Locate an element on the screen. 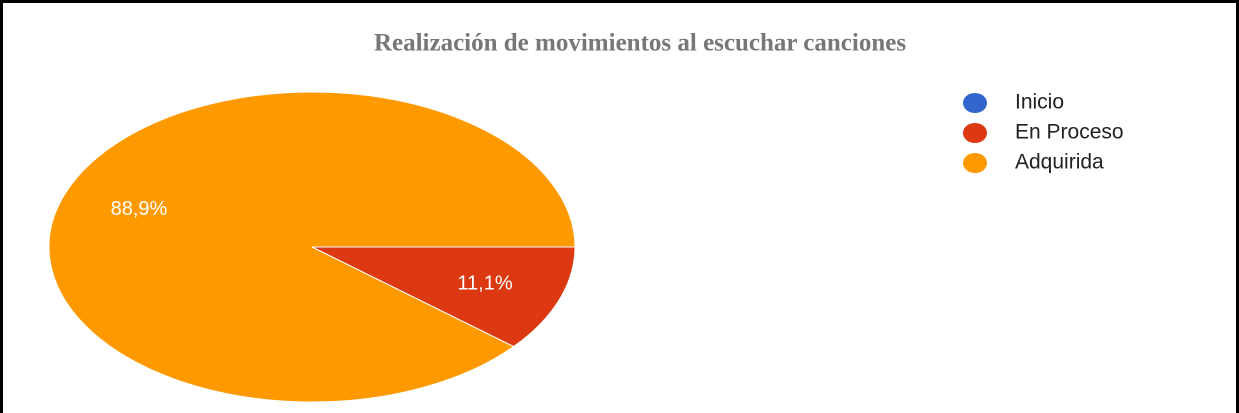 The height and width of the screenshot is (413, 1239). slice-label: 11,1% is located at coordinates (484, 283).